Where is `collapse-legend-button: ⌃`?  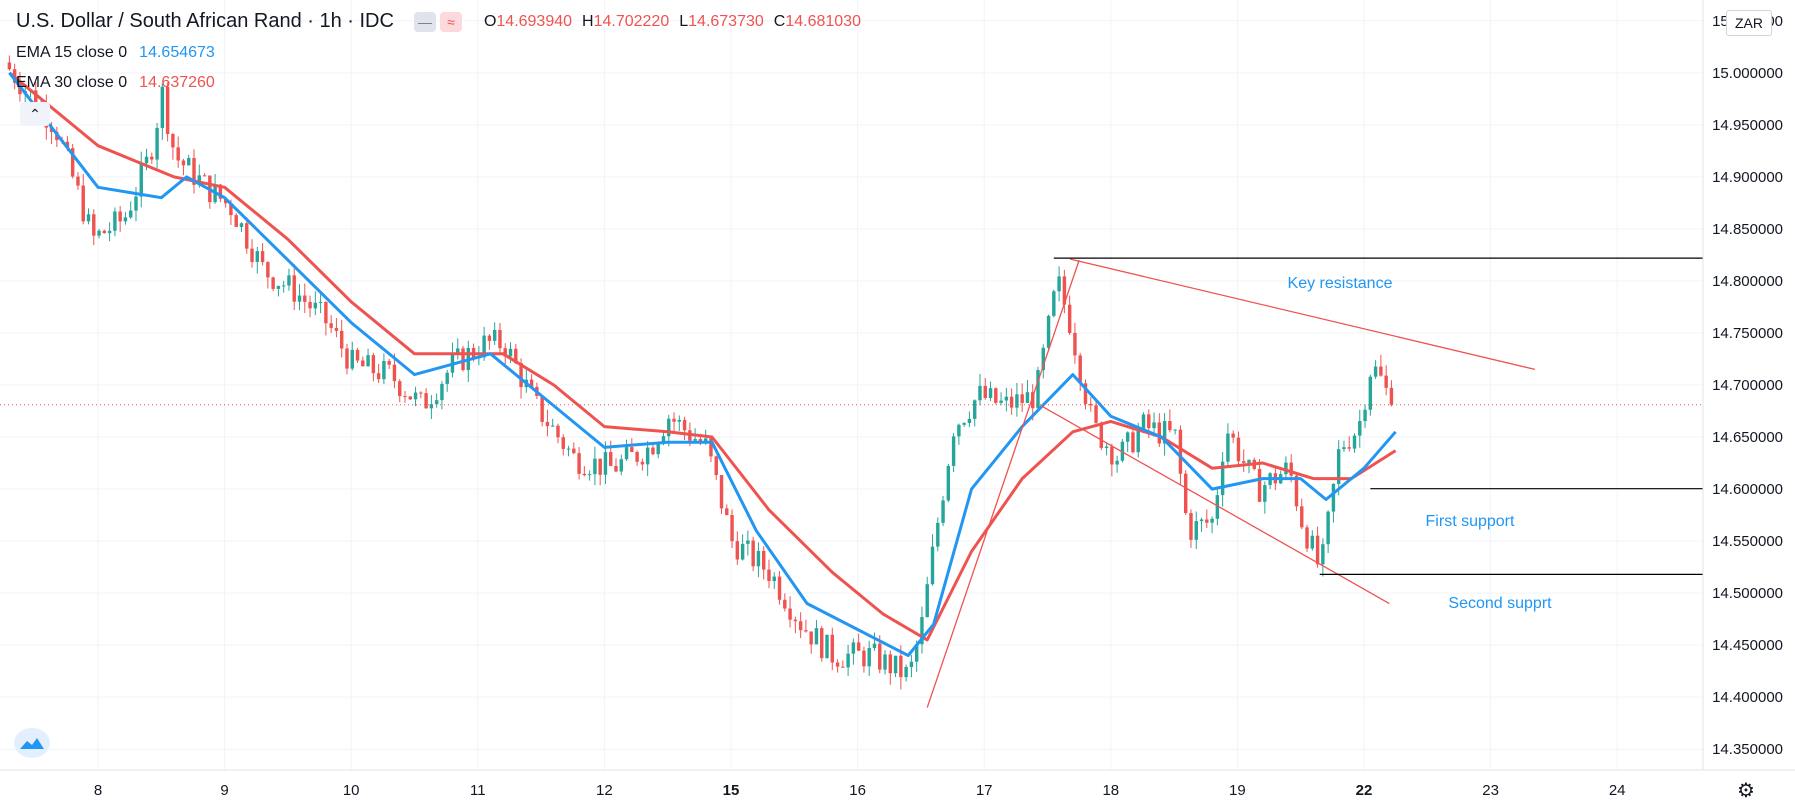
collapse-legend-button: ⌃ is located at coordinates (35, 114).